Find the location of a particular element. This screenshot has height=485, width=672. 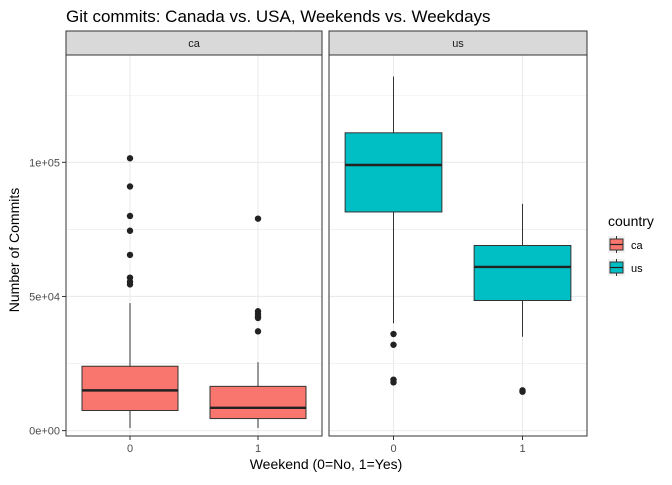

y-axis: 0e+00 5e+04 1e+05 is located at coordinates (47, 297).